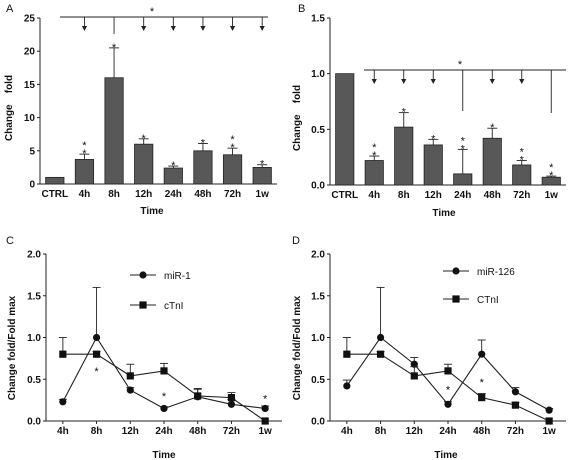 The width and height of the screenshot is (571, 460). What do you see at coordinates (30, 85) in the screenshot?
I see `y-tick-label: 15` at bounding box center [30, 85].